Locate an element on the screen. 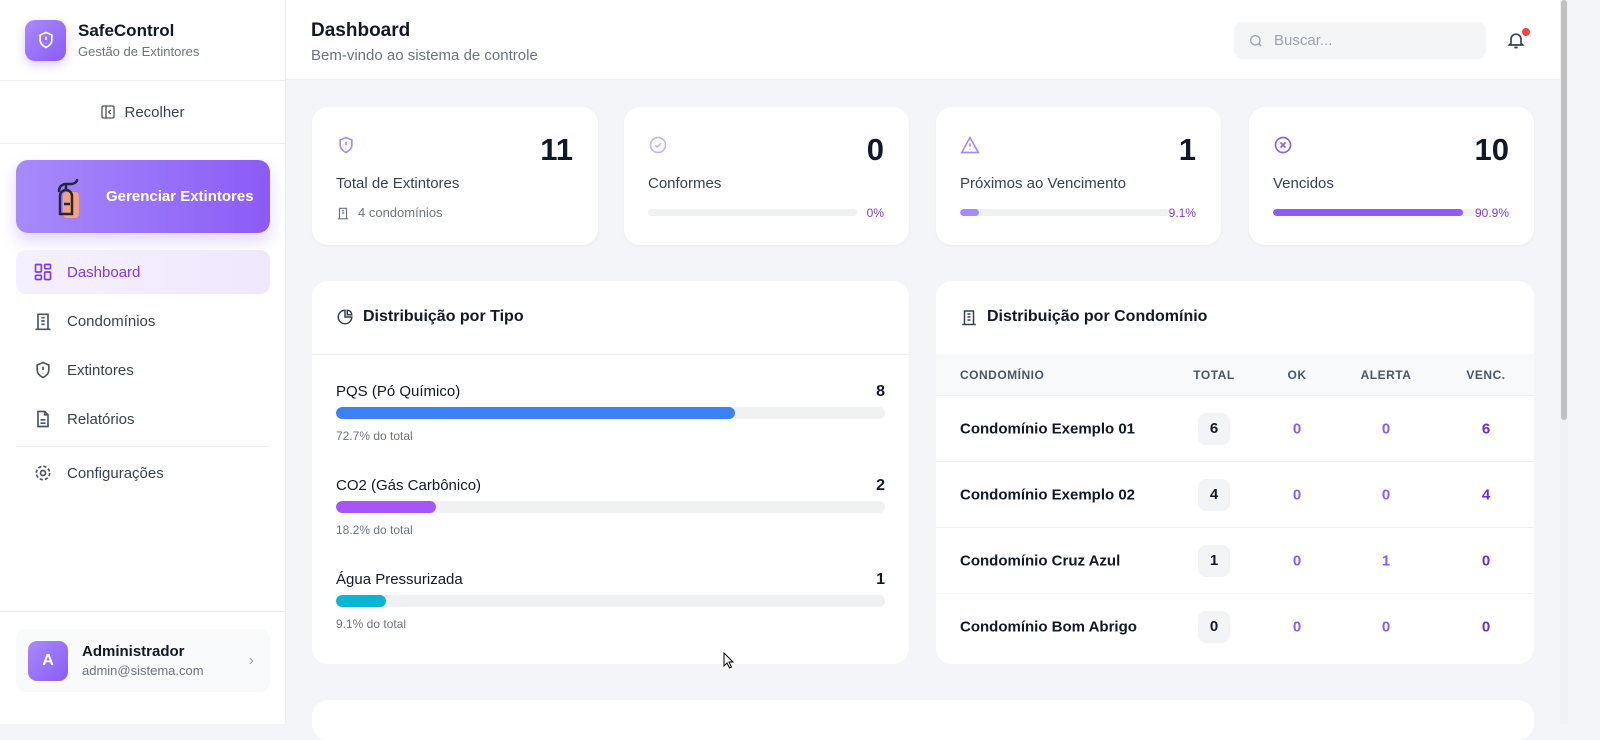 This screenshot has width=1600, height=740. chevron-right-icon: › is located at coordinates (251, 660).